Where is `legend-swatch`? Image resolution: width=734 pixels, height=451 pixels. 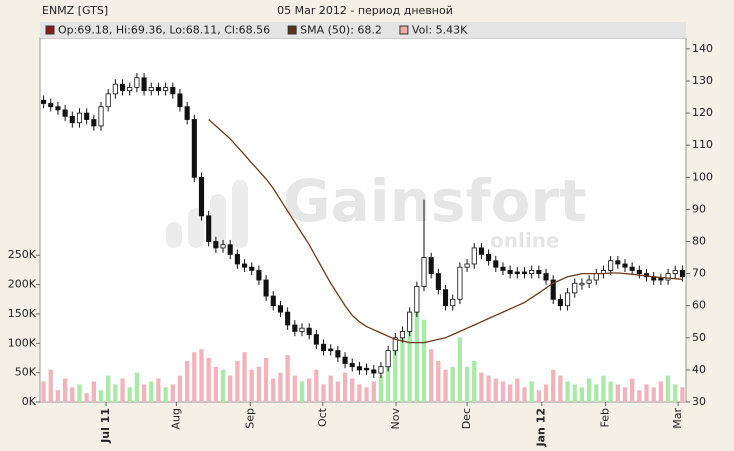 legend-swatch is located at coordinates (404, 30).